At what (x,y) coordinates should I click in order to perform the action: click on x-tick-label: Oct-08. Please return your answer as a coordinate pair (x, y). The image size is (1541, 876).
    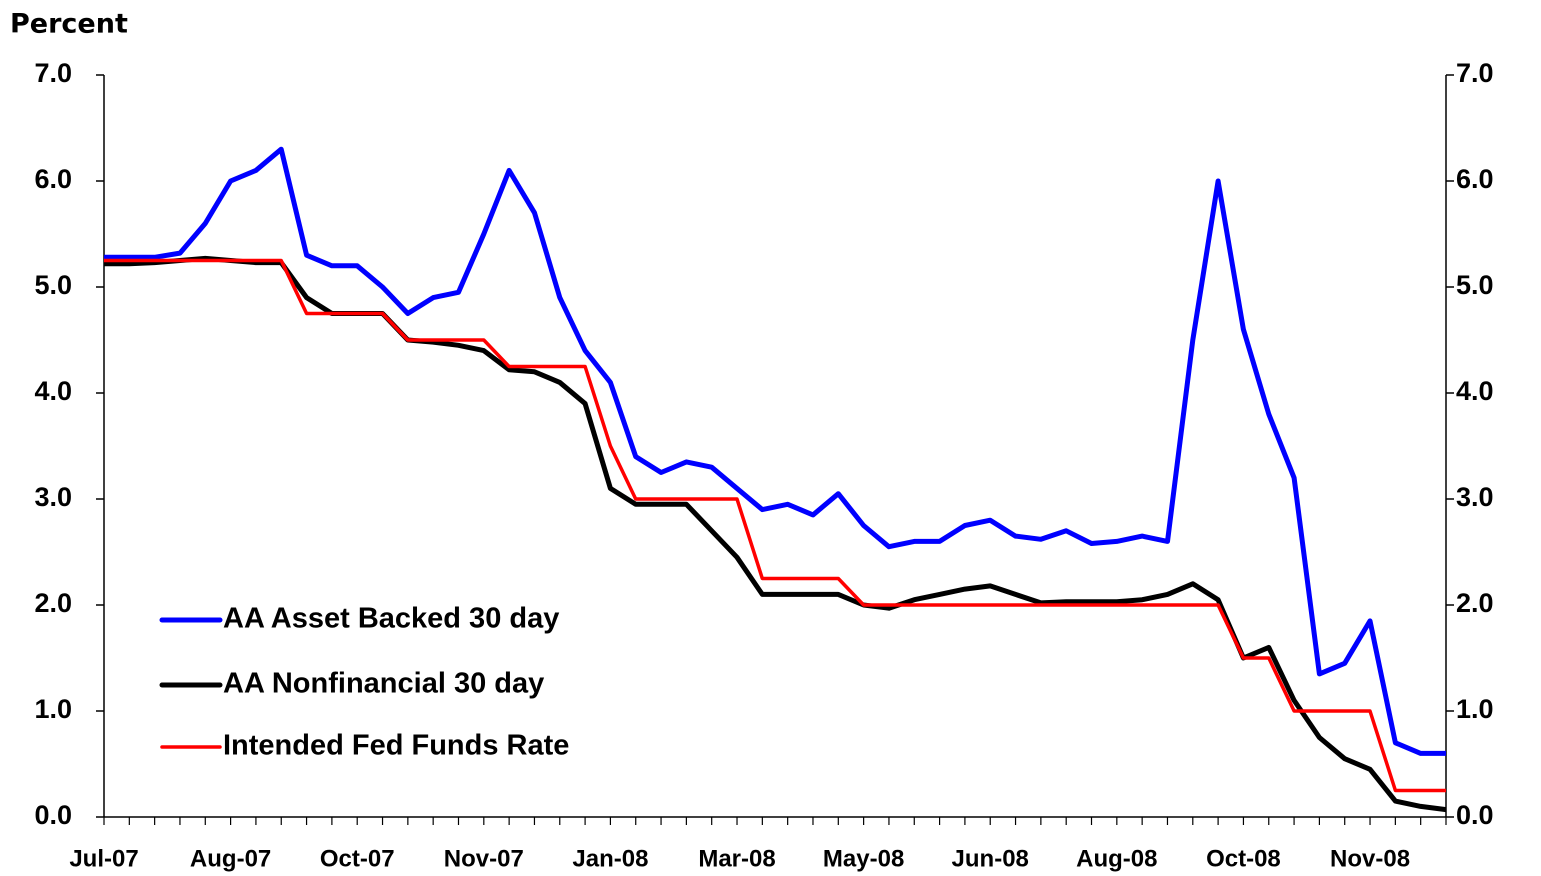
    Looking at the image, I should click on (1243, 858).